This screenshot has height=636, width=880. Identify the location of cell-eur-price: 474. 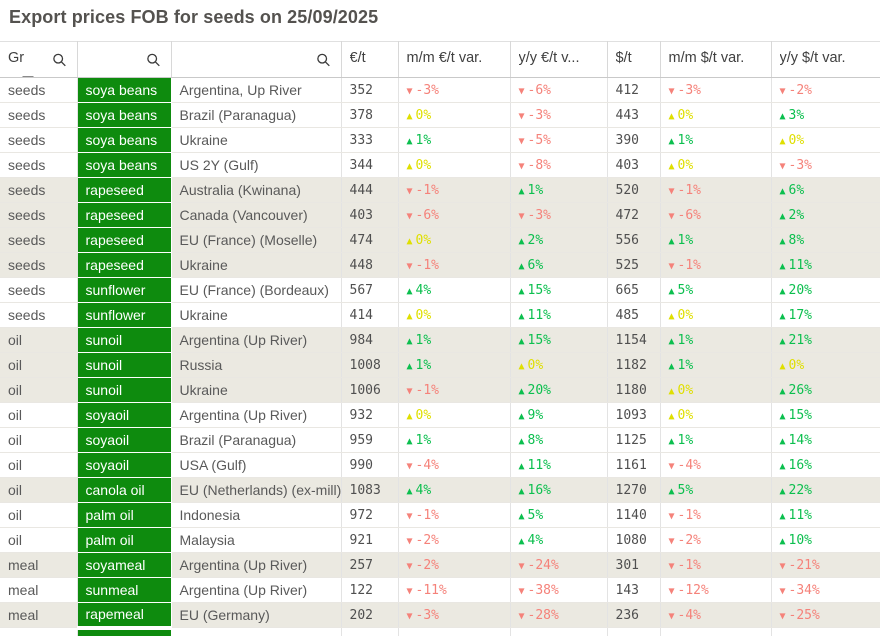
(370, 240).